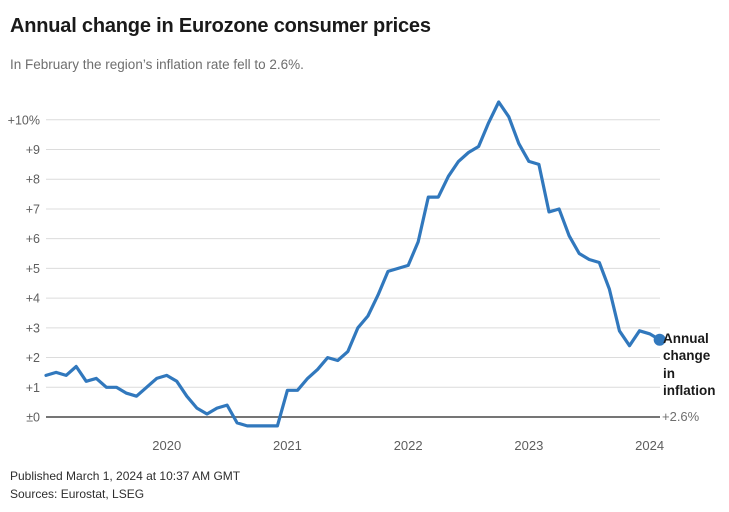  What do you see at coordinates (33, 150) in the screenshot?
I see `y-tick-label: +9` at bounding box center [33, 150].